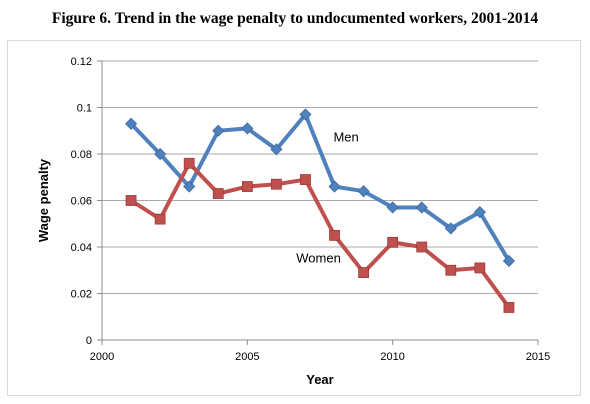  Describe the element at coordinates (392, 357) in the screenshot. I see `x-tick-label: 2010` at that location.